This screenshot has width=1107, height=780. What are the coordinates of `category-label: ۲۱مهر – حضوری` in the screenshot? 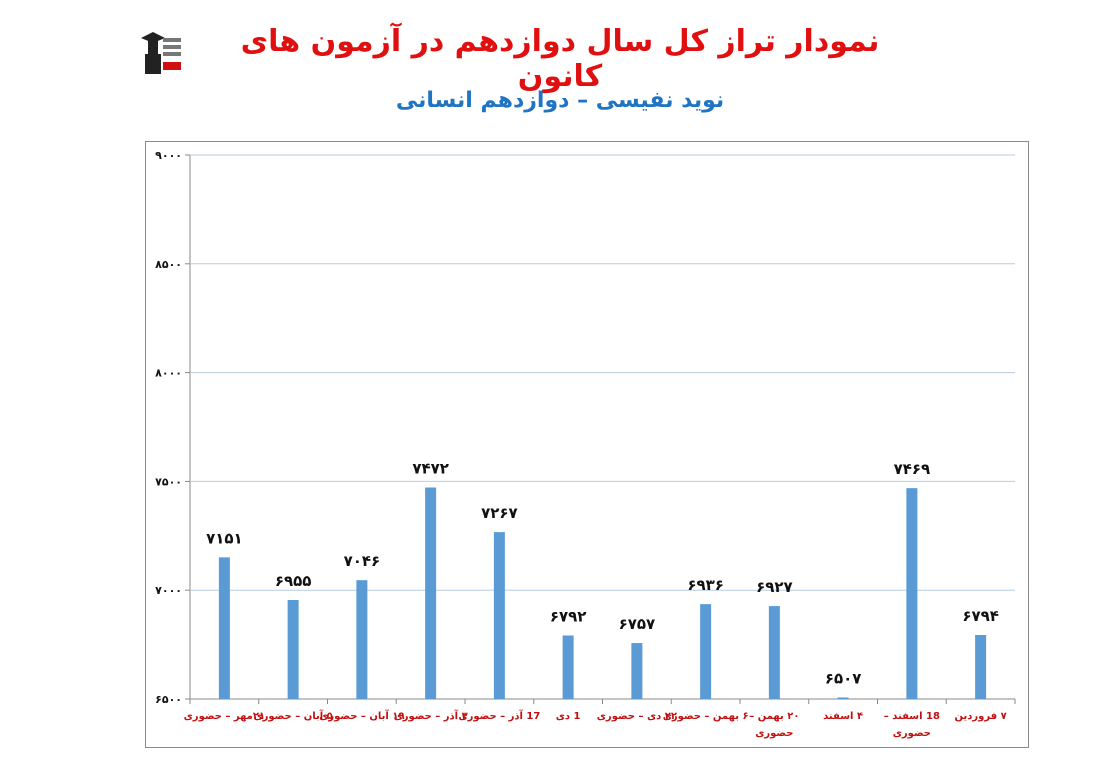 It's located at (224, 716).